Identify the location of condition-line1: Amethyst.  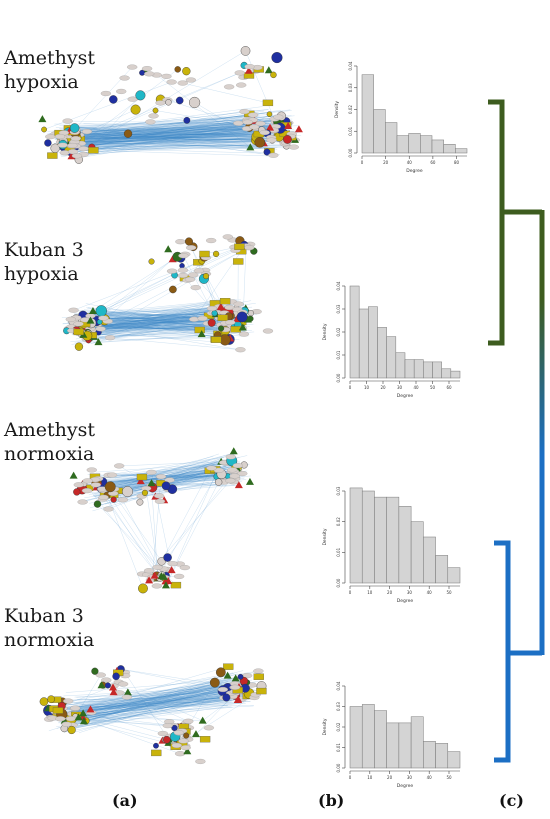
(49, 58).